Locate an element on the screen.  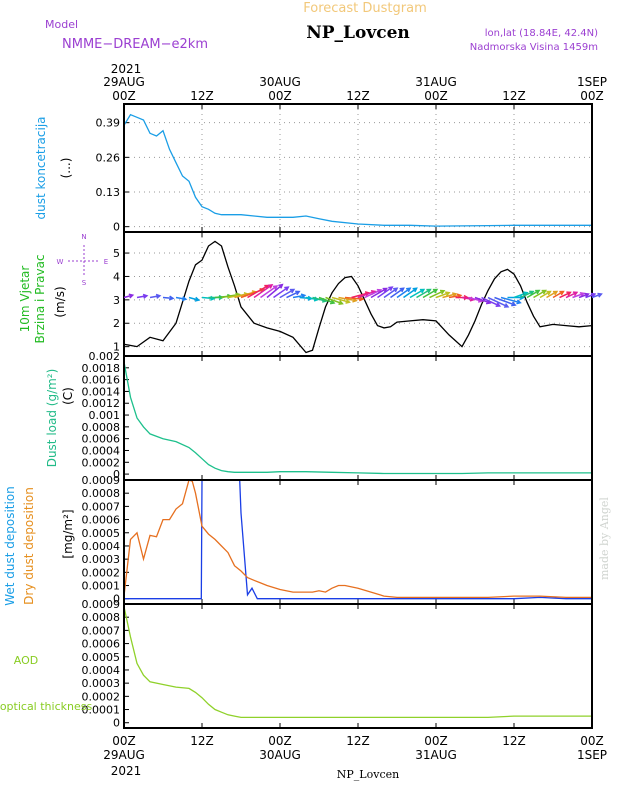
series-line-deposition-dry is located at coordinates (358, 539).